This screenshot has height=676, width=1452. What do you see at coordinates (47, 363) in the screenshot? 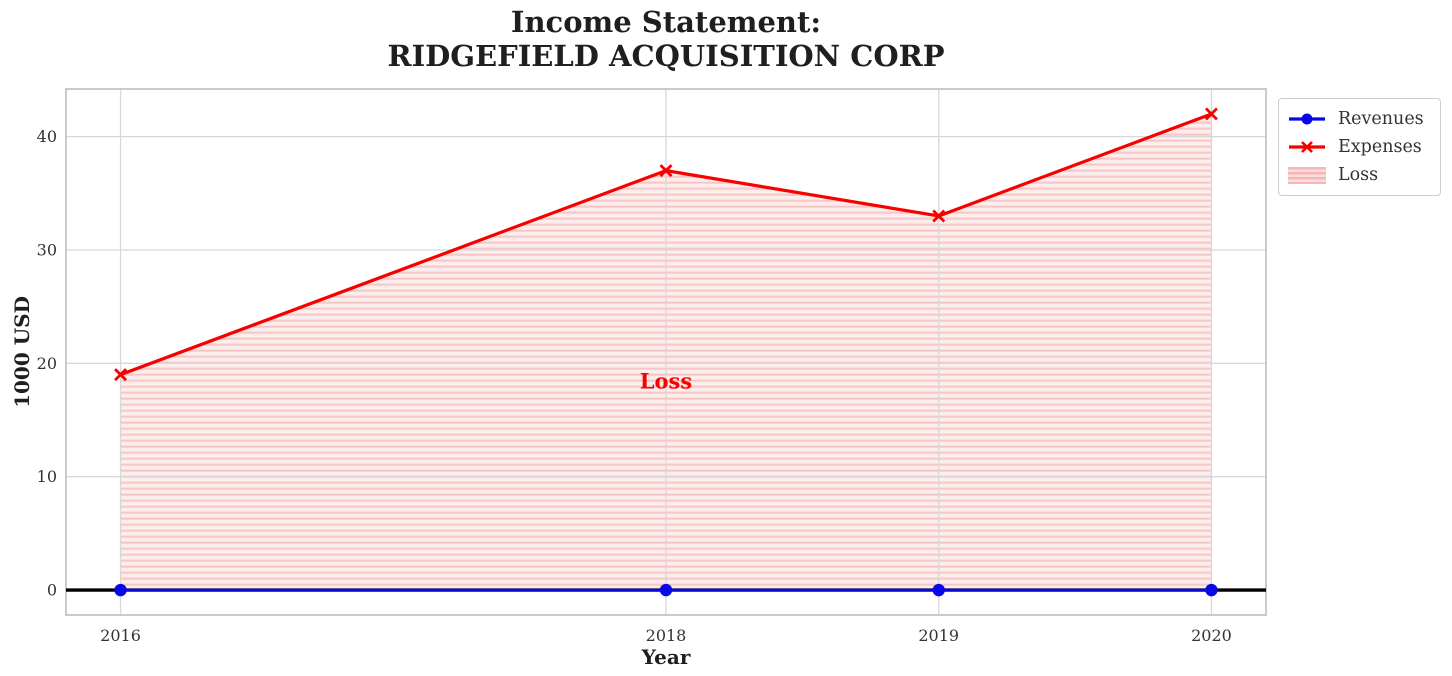
I see `y-tick-label: 20` at bounding box center [47, 363].